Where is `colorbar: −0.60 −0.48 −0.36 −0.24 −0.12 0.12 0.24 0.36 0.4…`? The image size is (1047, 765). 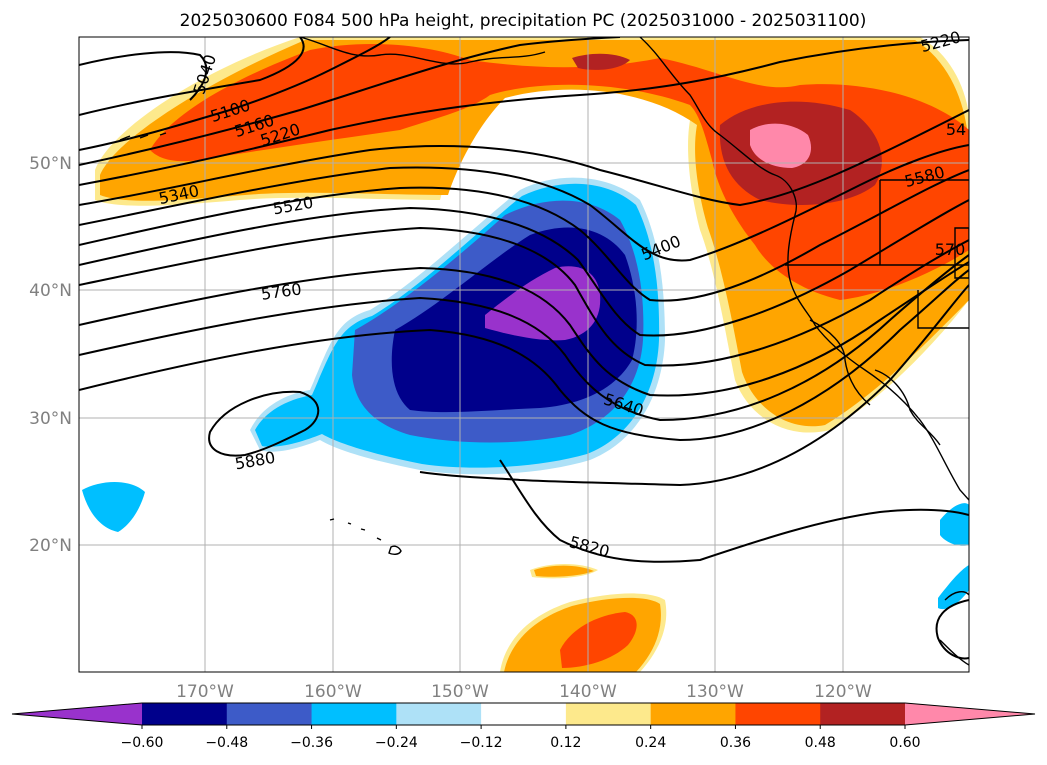
colorbar: −0.60 −0.48 −0.36 −0.24 −0.12 0.12 0.24 0.36 0.4… is located at coordinates (523, 726).